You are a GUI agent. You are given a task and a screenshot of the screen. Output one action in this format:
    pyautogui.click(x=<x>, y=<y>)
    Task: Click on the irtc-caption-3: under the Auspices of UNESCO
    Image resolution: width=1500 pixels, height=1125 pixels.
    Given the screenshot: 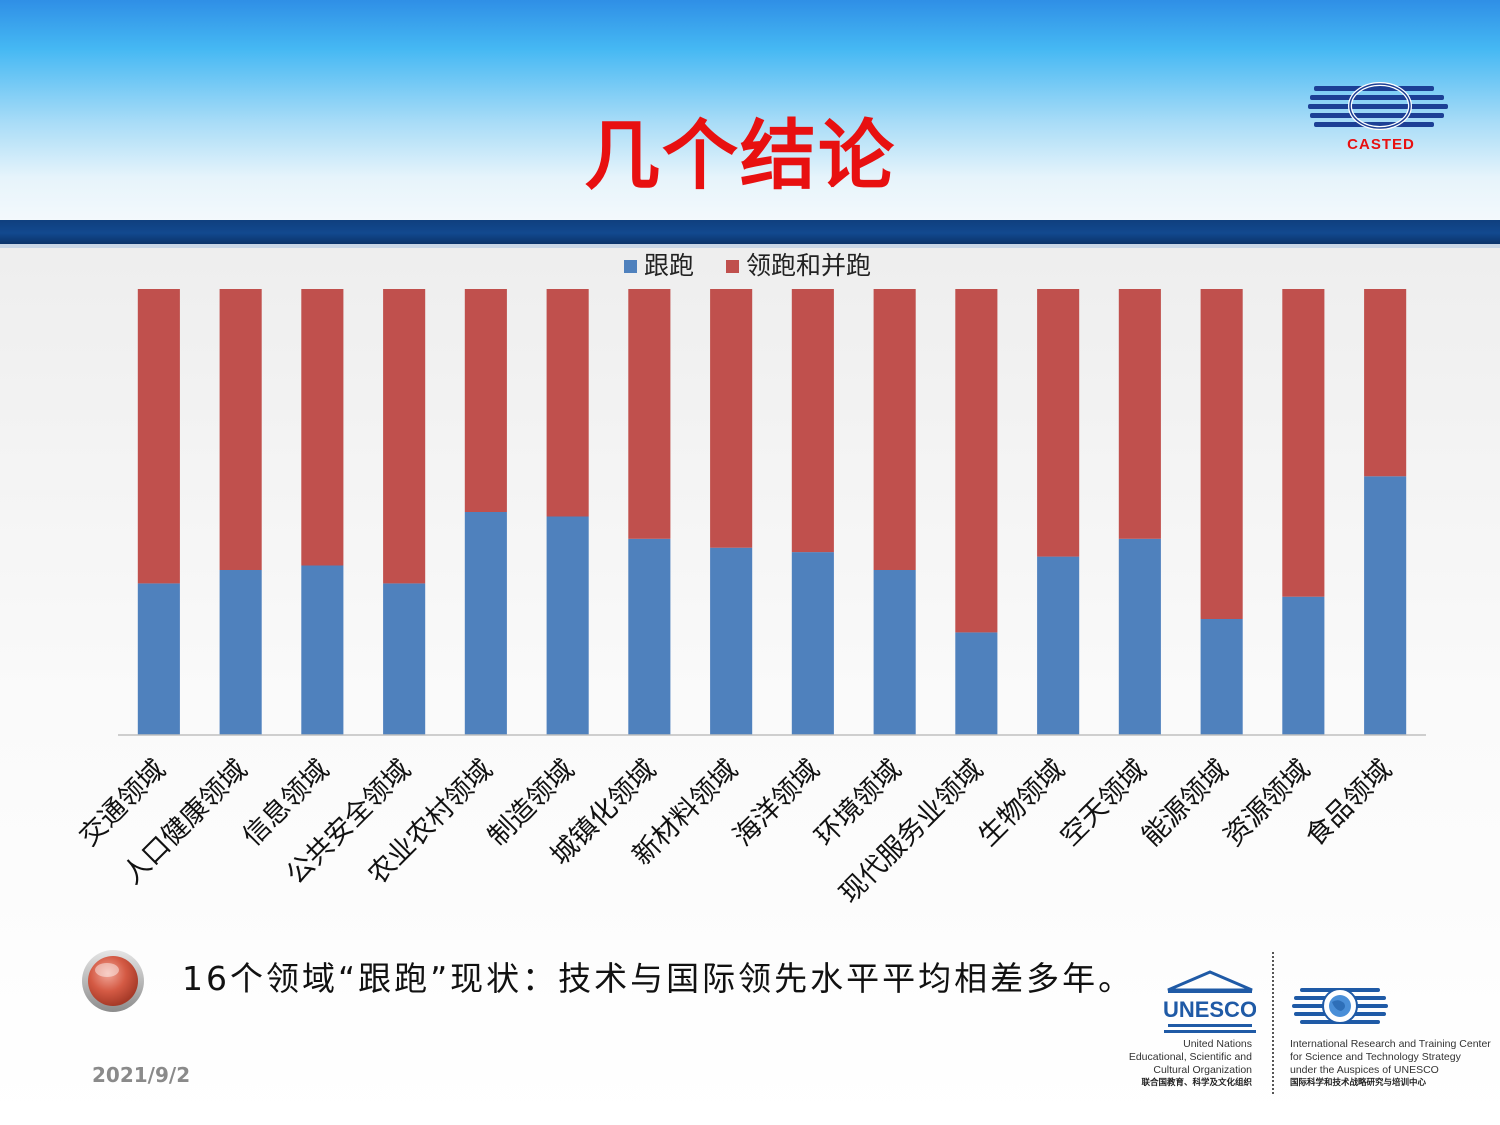 What is the action you would take?
    pyautogui.click(x=1364, y=1070)
    